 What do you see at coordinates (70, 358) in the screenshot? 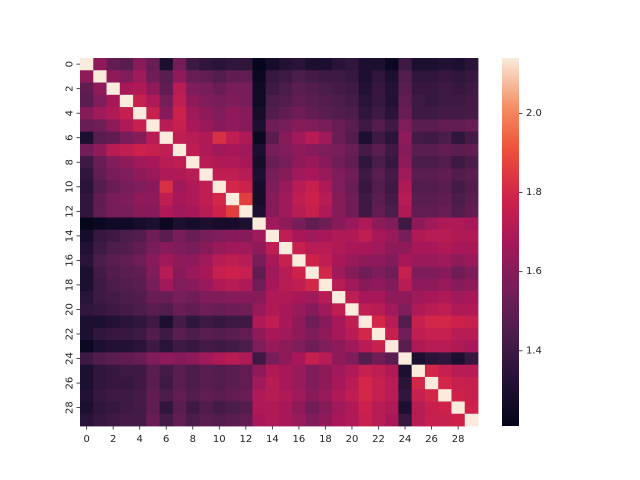
I see `y-tick-label: 24` at bounding box center [70, 358].